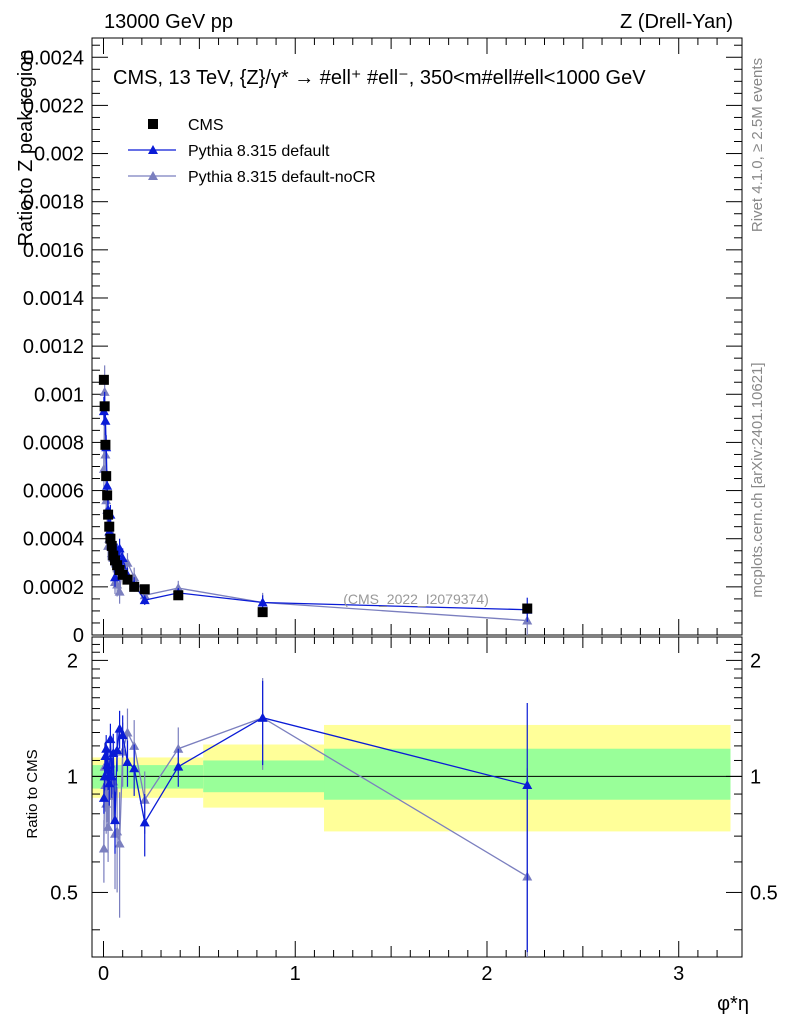  What do you see at coordinates (32, 793) in the screenshot?
I see `ratio-axis-label: Ratio to CMS` at bounding box center [32, 793].